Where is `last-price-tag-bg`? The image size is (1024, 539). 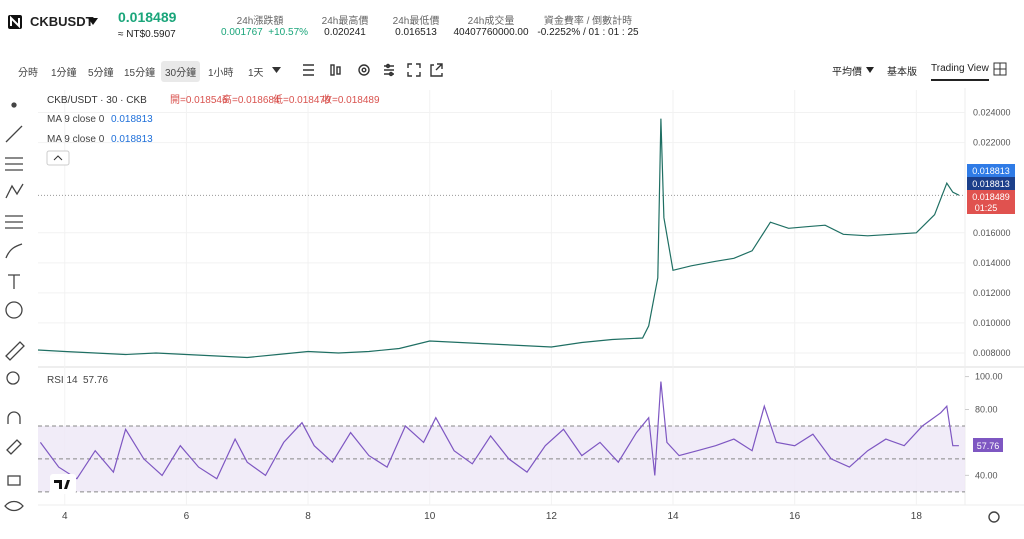 last-price-tag-bg is located at coordinates (991, 202).